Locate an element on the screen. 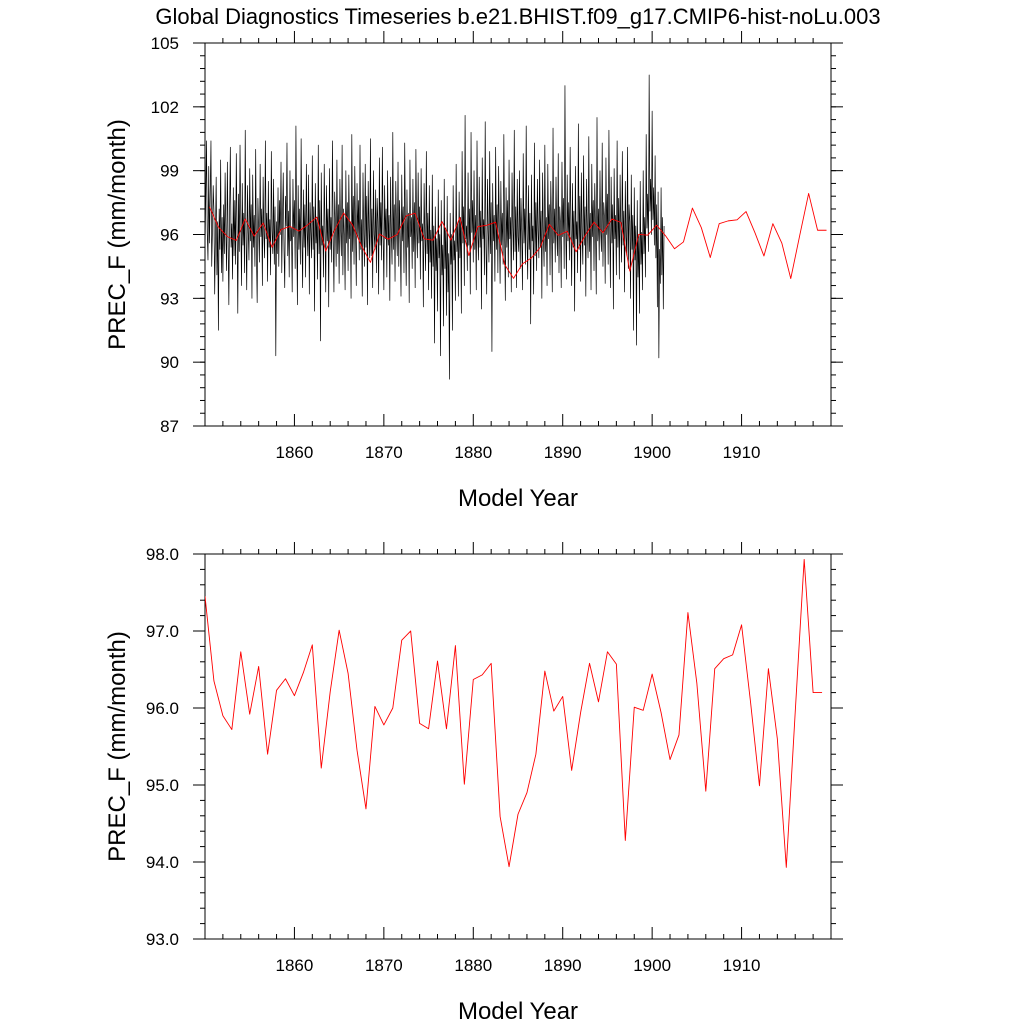  y-tick-label: 102 is located at coordinates (165, 107).